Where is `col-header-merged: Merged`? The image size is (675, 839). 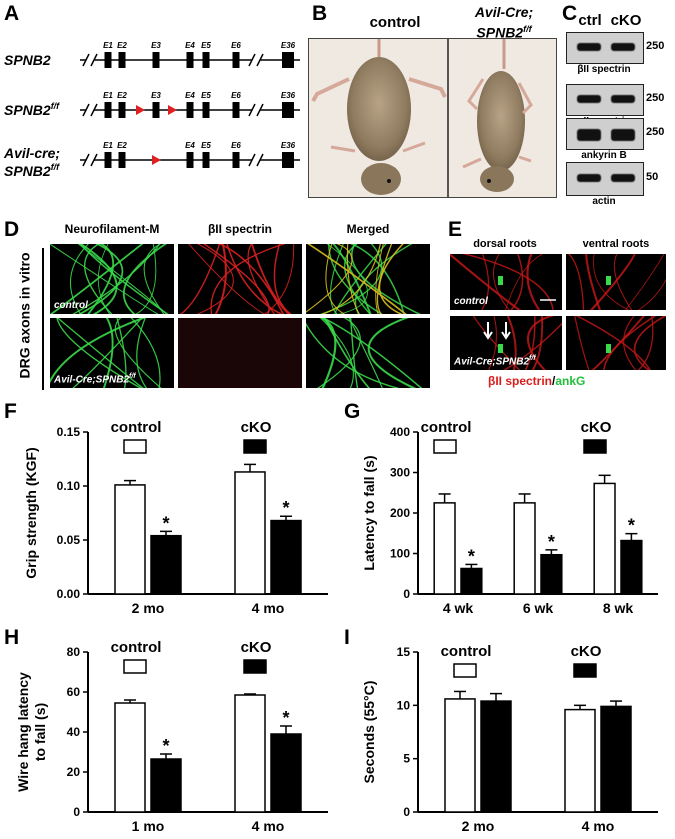
col-header-merged: Merged is located at coordinates (368, 229).